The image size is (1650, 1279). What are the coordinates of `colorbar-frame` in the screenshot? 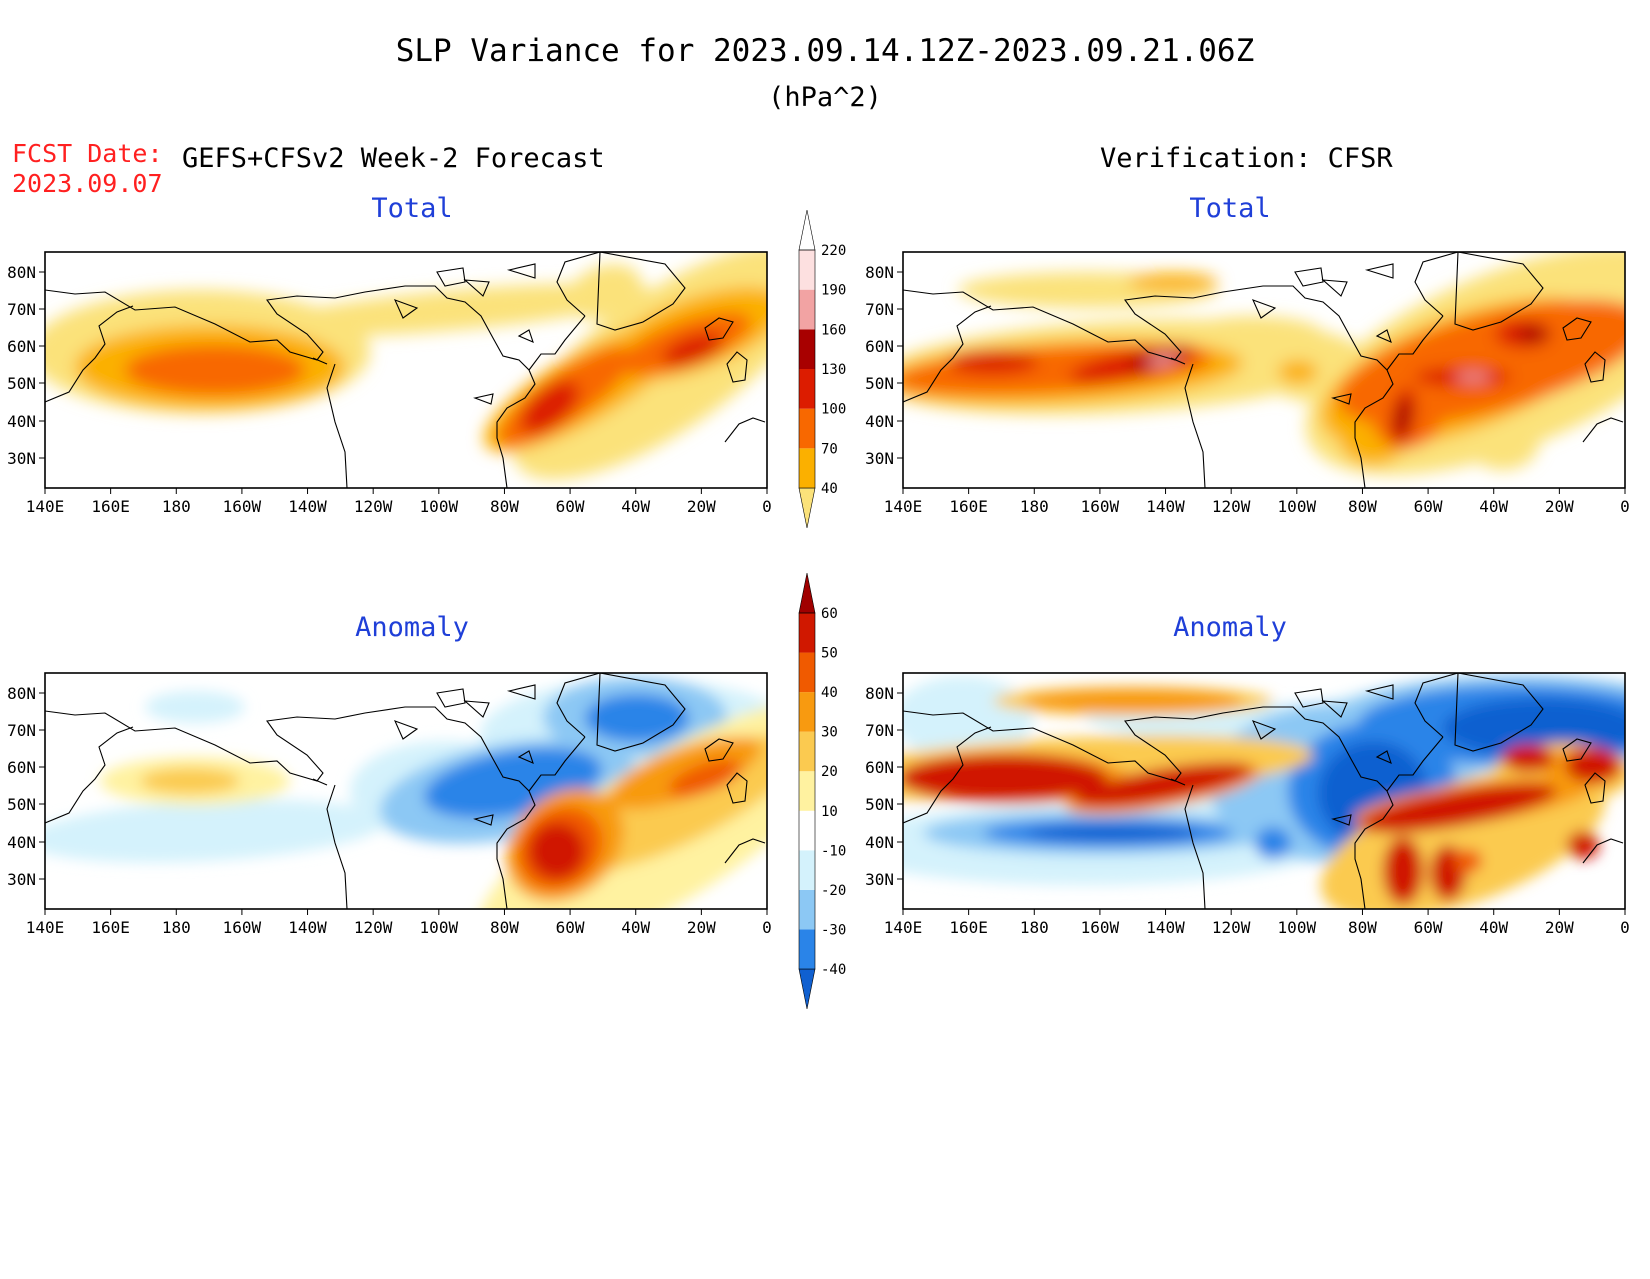 It's located at (807, 791).